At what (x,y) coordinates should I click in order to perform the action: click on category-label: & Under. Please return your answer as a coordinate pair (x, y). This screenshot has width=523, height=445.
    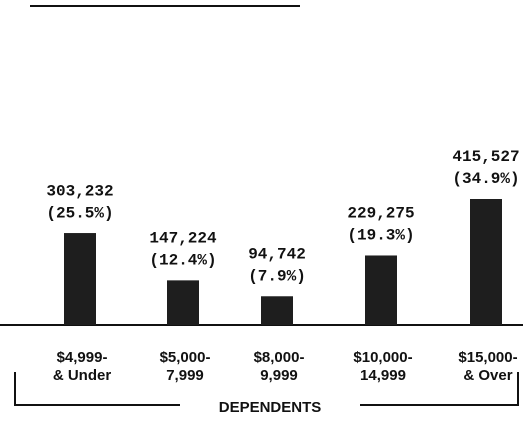
    Looking at the image, I should click on (82, 375).